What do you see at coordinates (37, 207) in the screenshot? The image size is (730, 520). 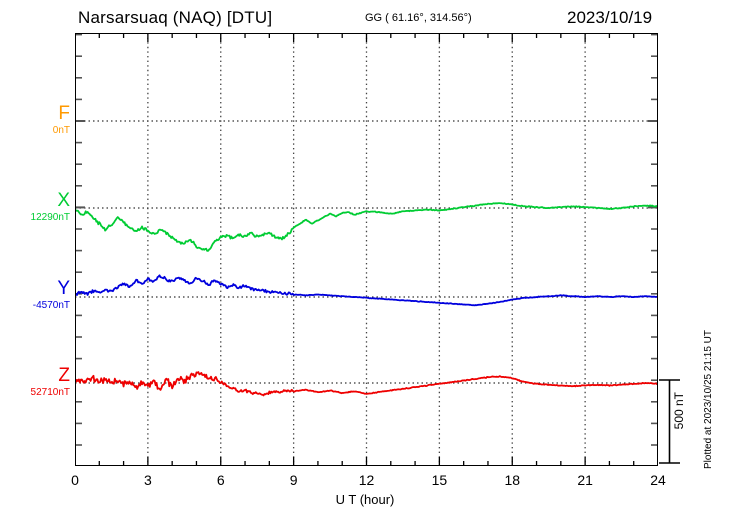 I see `component-label-x: X 12290nT` at bounding box center [37, 207].